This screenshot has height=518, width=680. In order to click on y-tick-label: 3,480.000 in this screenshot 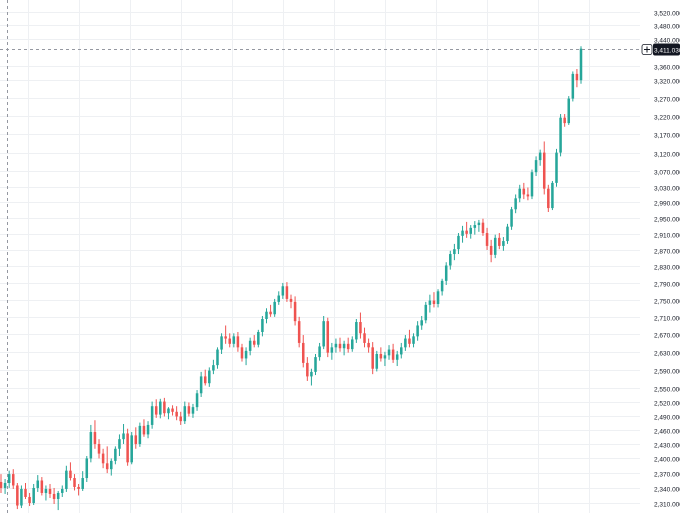, I will do `click(667, 27)`.